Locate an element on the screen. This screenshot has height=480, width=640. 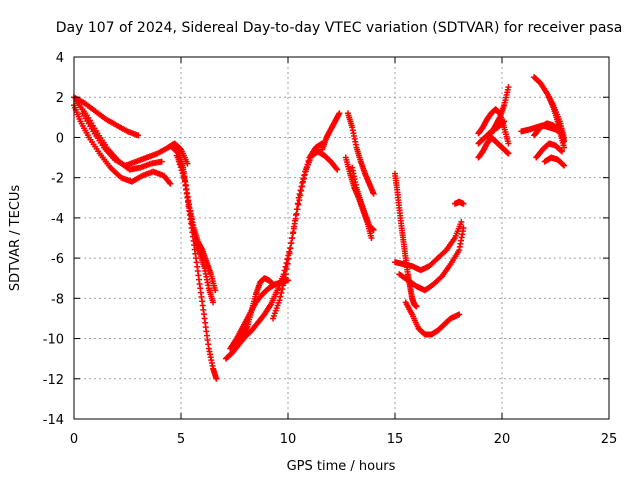
y-tick-label: 4 is located at coordinates (60, 58).